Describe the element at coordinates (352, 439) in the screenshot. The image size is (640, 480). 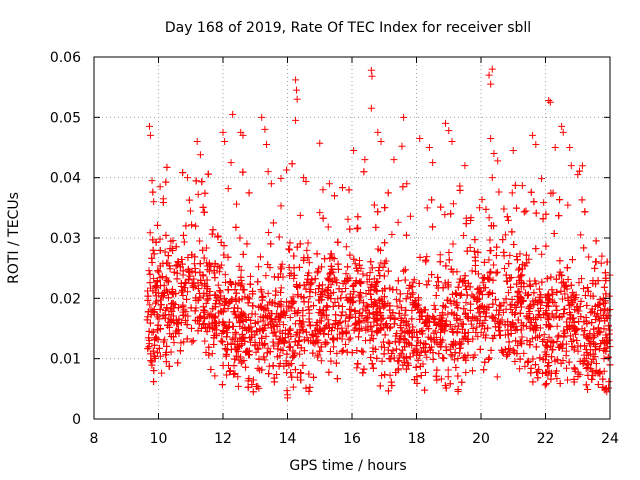
I see `x-tick-label: 16` at that location.